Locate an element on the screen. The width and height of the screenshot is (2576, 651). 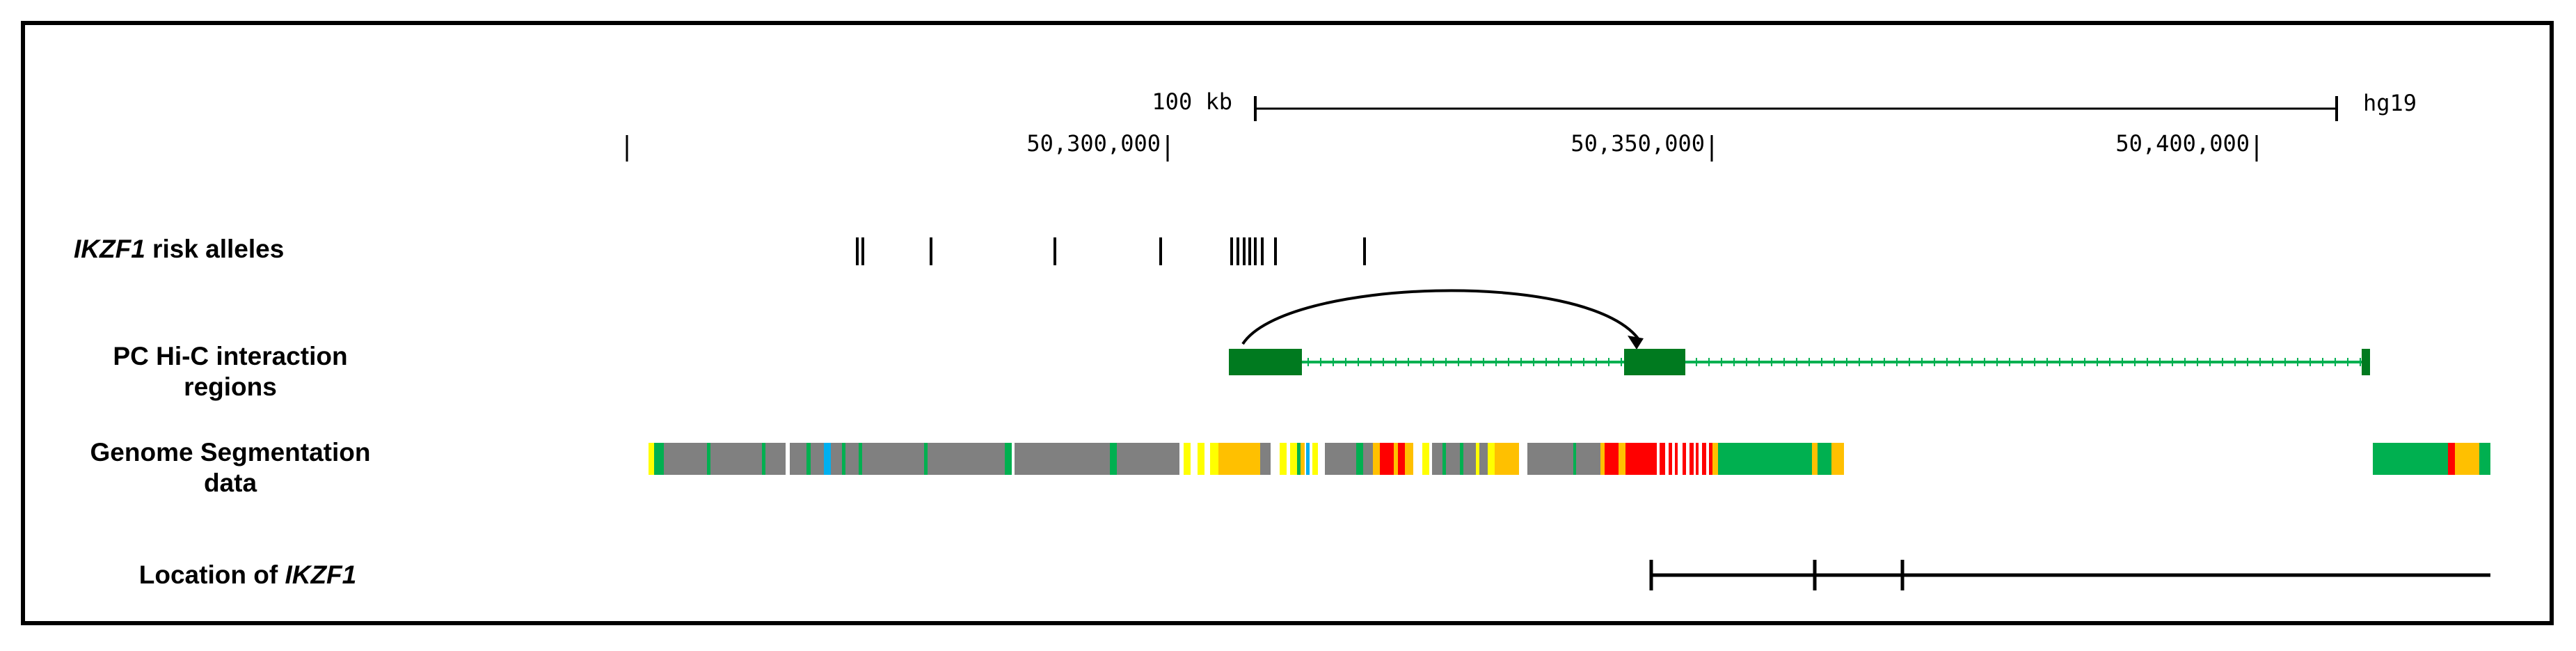
hic-label: PC Hi-C interaction regions is located at coordinates (230, 372).